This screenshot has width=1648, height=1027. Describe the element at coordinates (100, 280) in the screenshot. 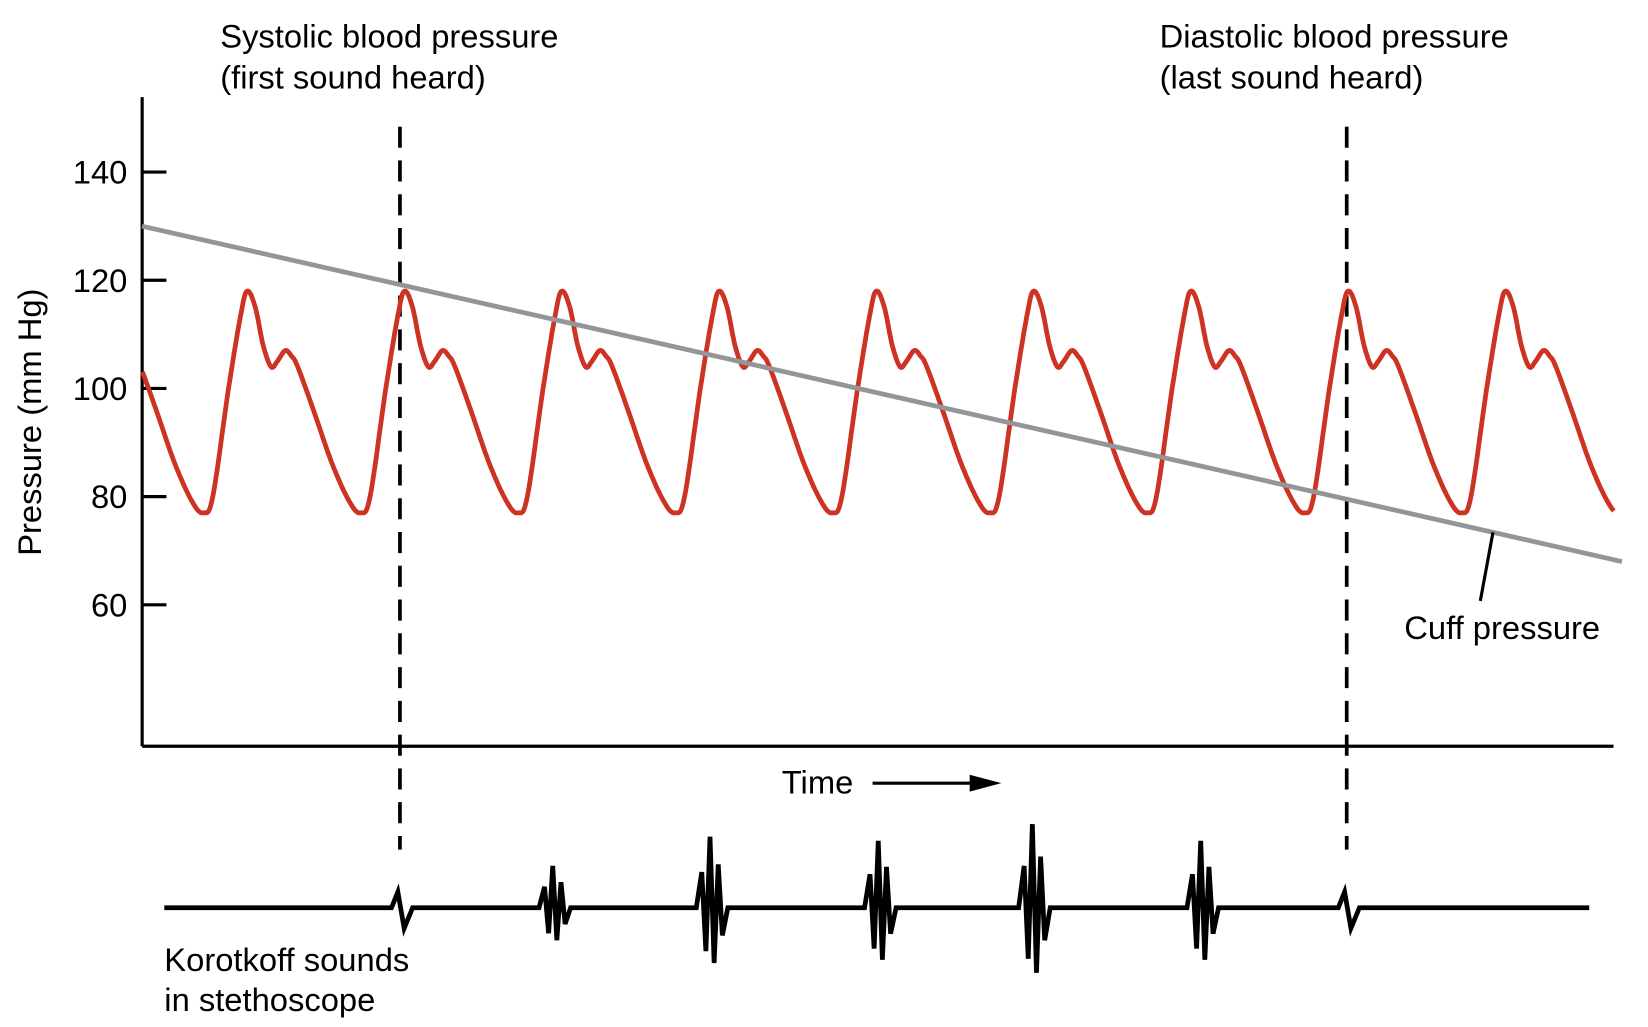

I see `y-tick-label: 120` at that location.